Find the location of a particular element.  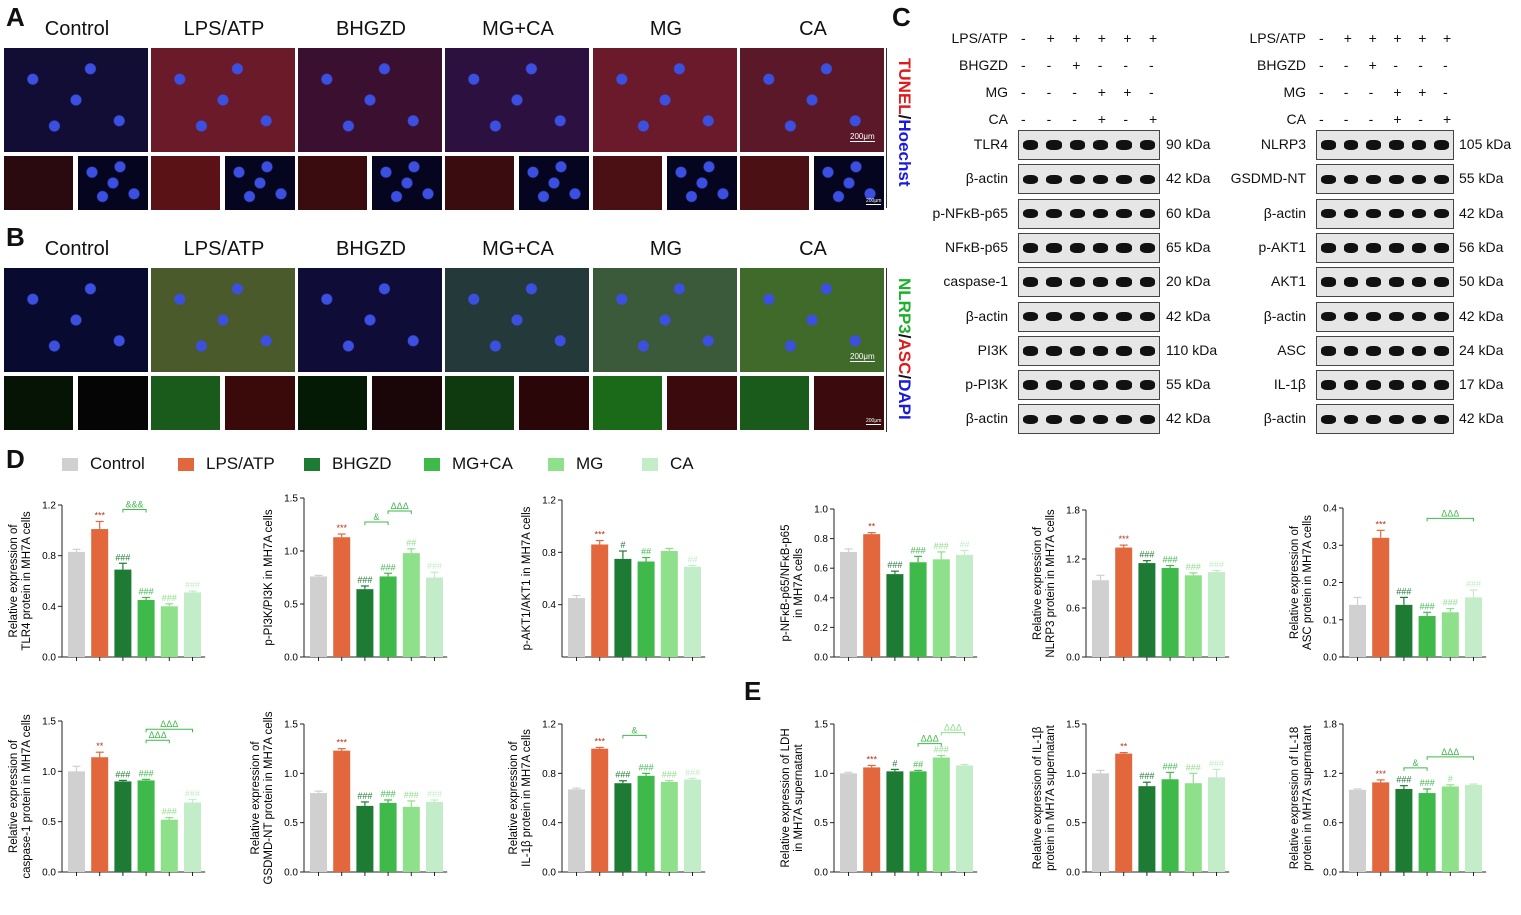

molecular-weight: 56 kDa is located at coordinates (1481, 246).